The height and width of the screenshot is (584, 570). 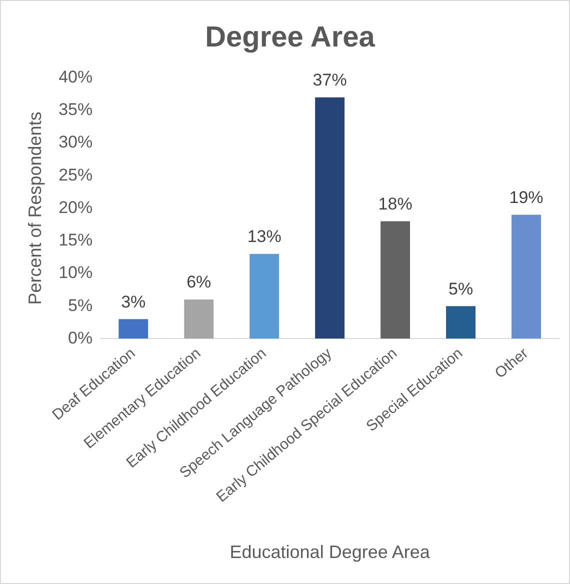 What do you see at coordinates (75, 174) in the screenshot?
I see `y-tick-label: 25%` at bounding box center [75, 174].